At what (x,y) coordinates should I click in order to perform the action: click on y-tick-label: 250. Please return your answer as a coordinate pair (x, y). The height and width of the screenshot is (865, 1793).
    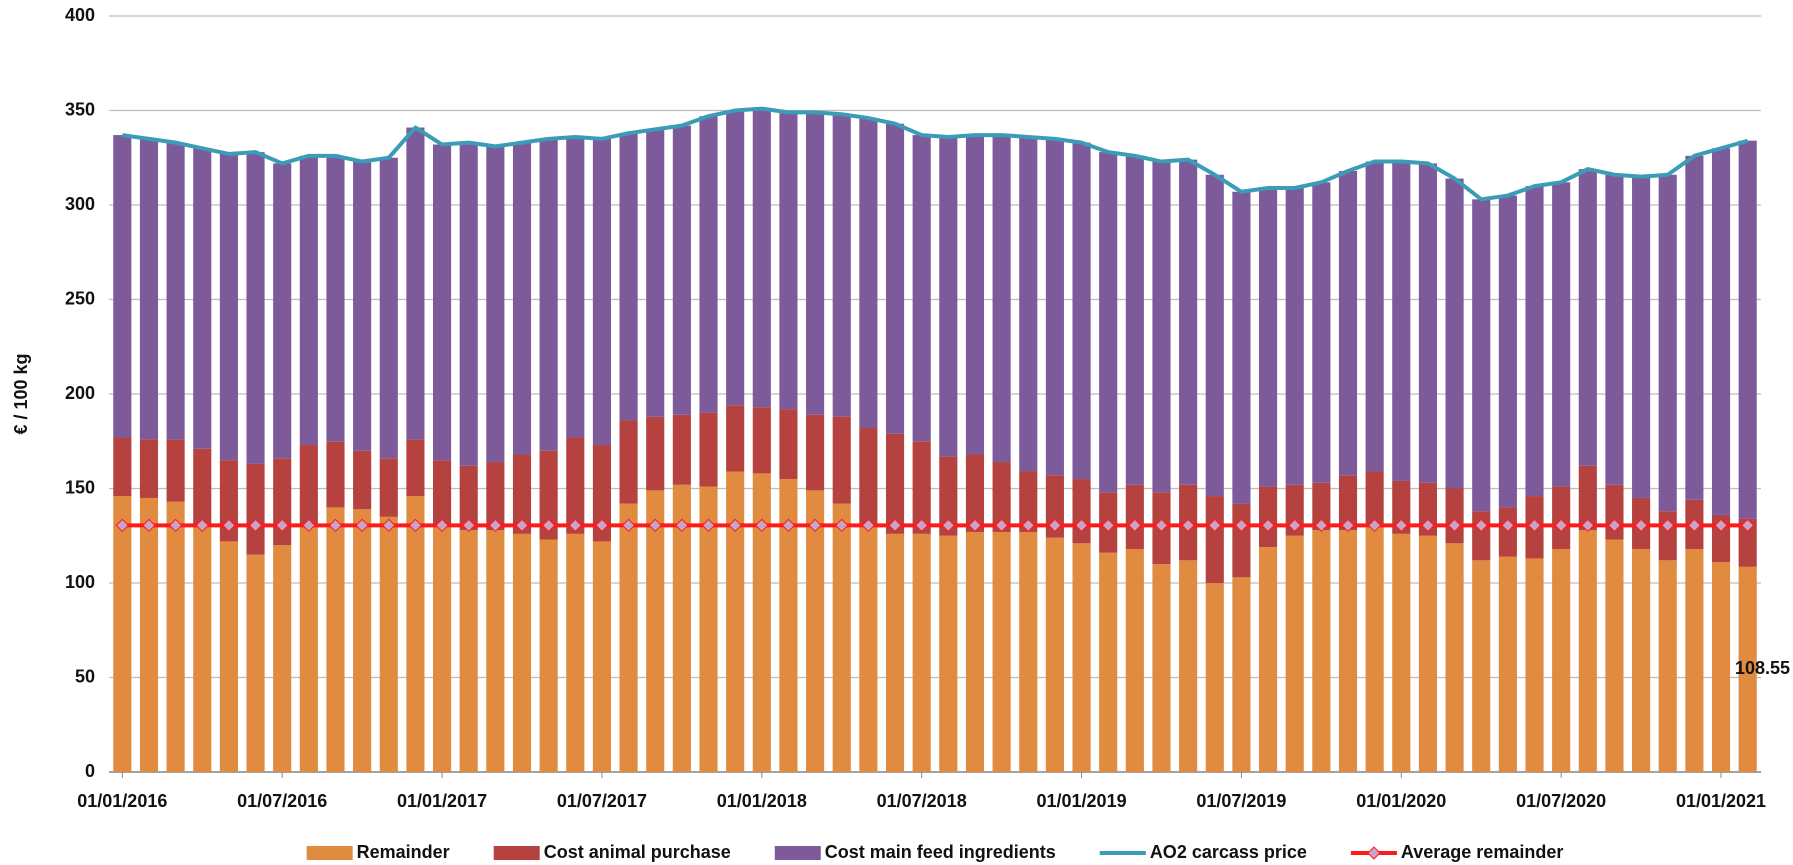
    Looking at the image, I should click on (80, 298).